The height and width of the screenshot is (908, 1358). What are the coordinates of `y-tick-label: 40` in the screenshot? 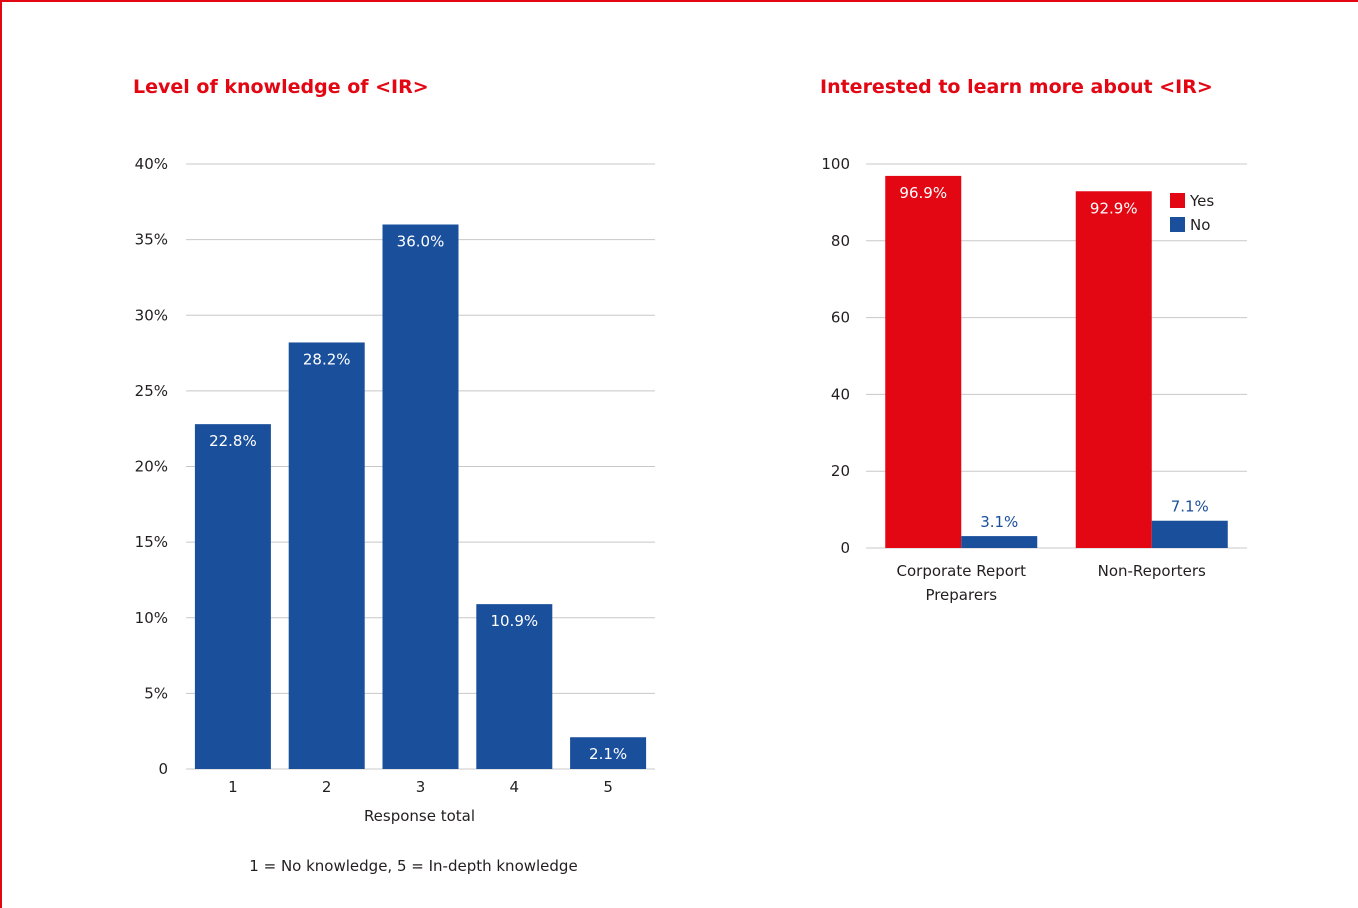 It's located at (840, 394).